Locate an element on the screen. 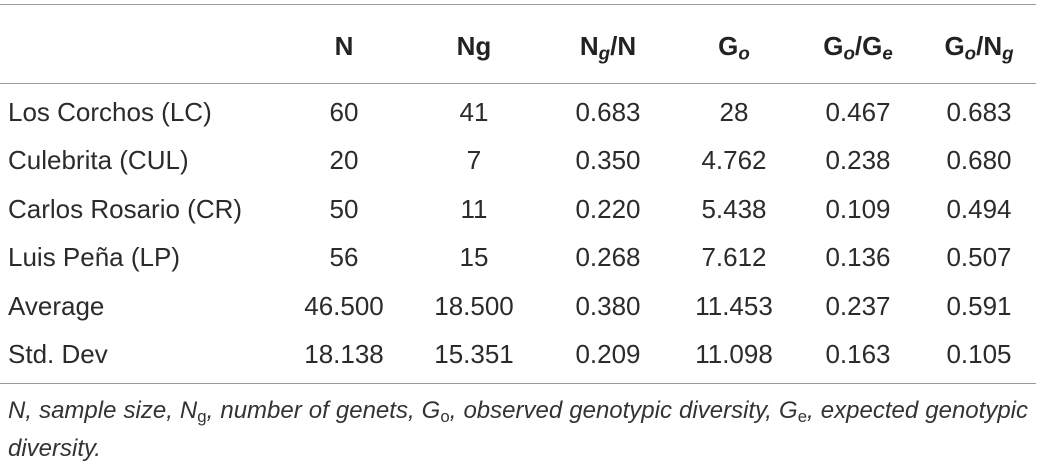  footnote-subscript: o is located at coordinates (445, 417).